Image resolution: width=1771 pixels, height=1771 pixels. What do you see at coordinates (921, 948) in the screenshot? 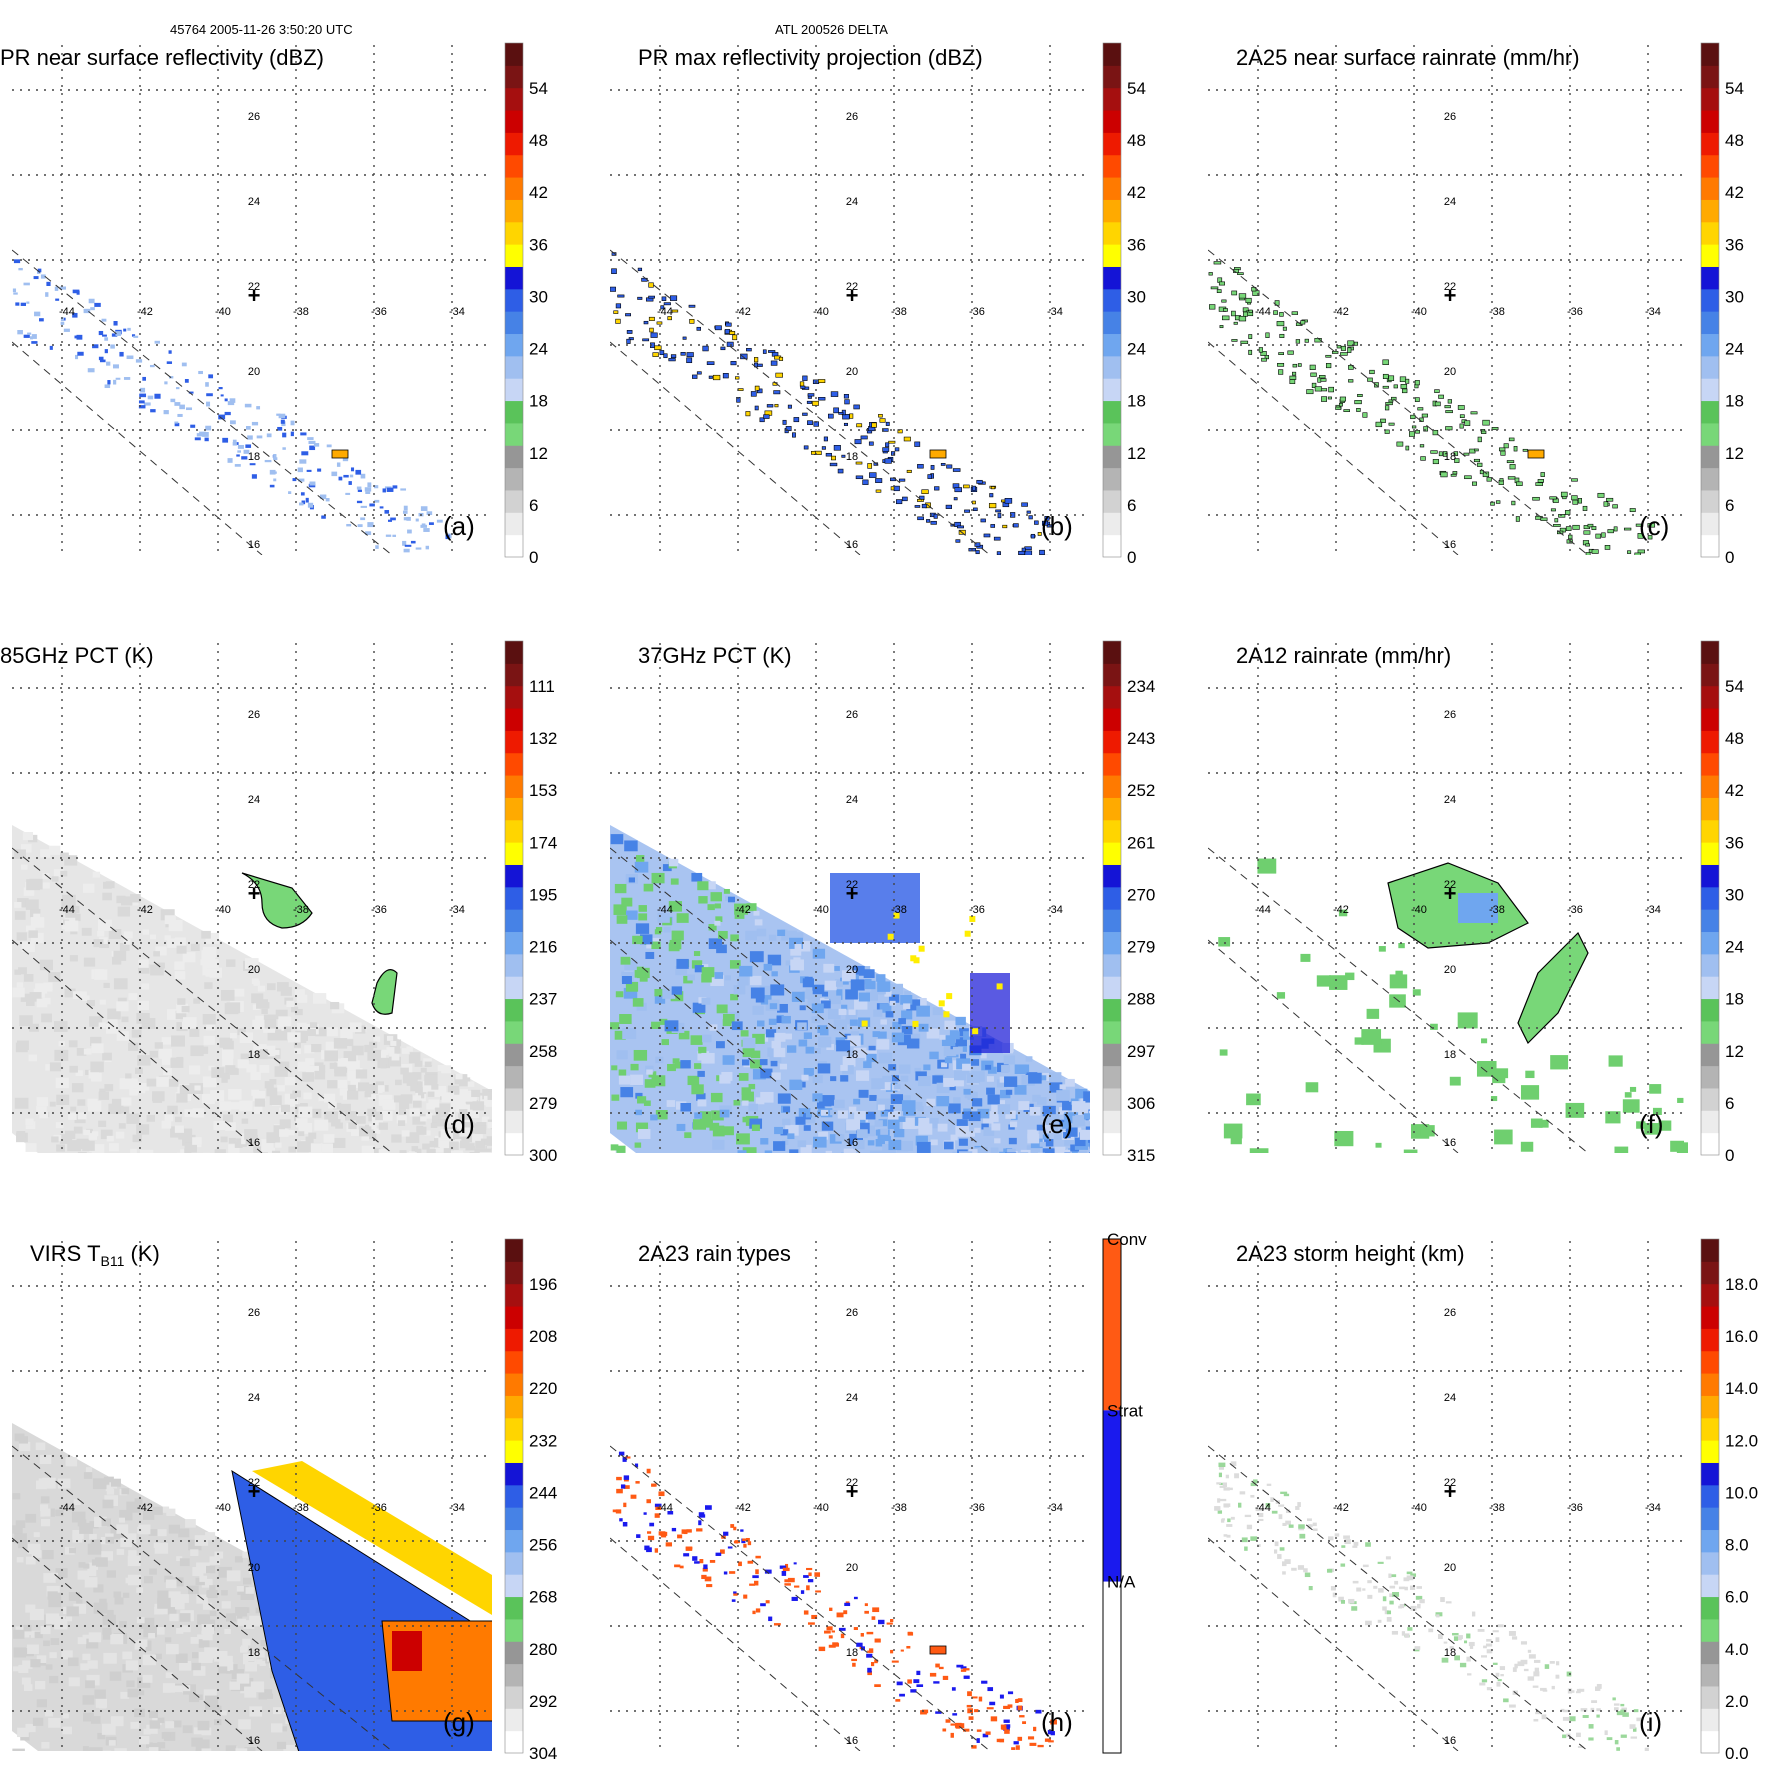
I see `cold-pixel` at bounding box center [921, 948].